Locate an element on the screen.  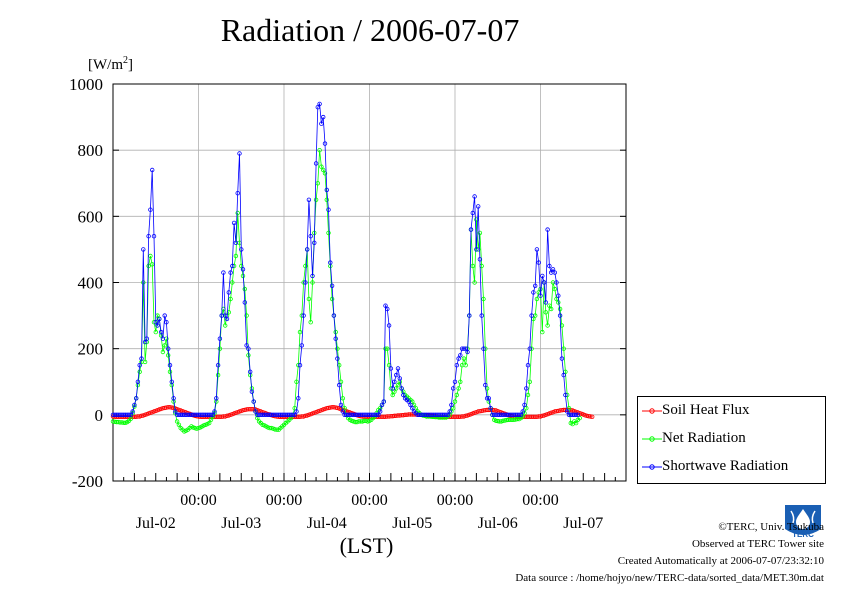
x-tick-time-label: 00:00 is located at coordinates (198, 500).